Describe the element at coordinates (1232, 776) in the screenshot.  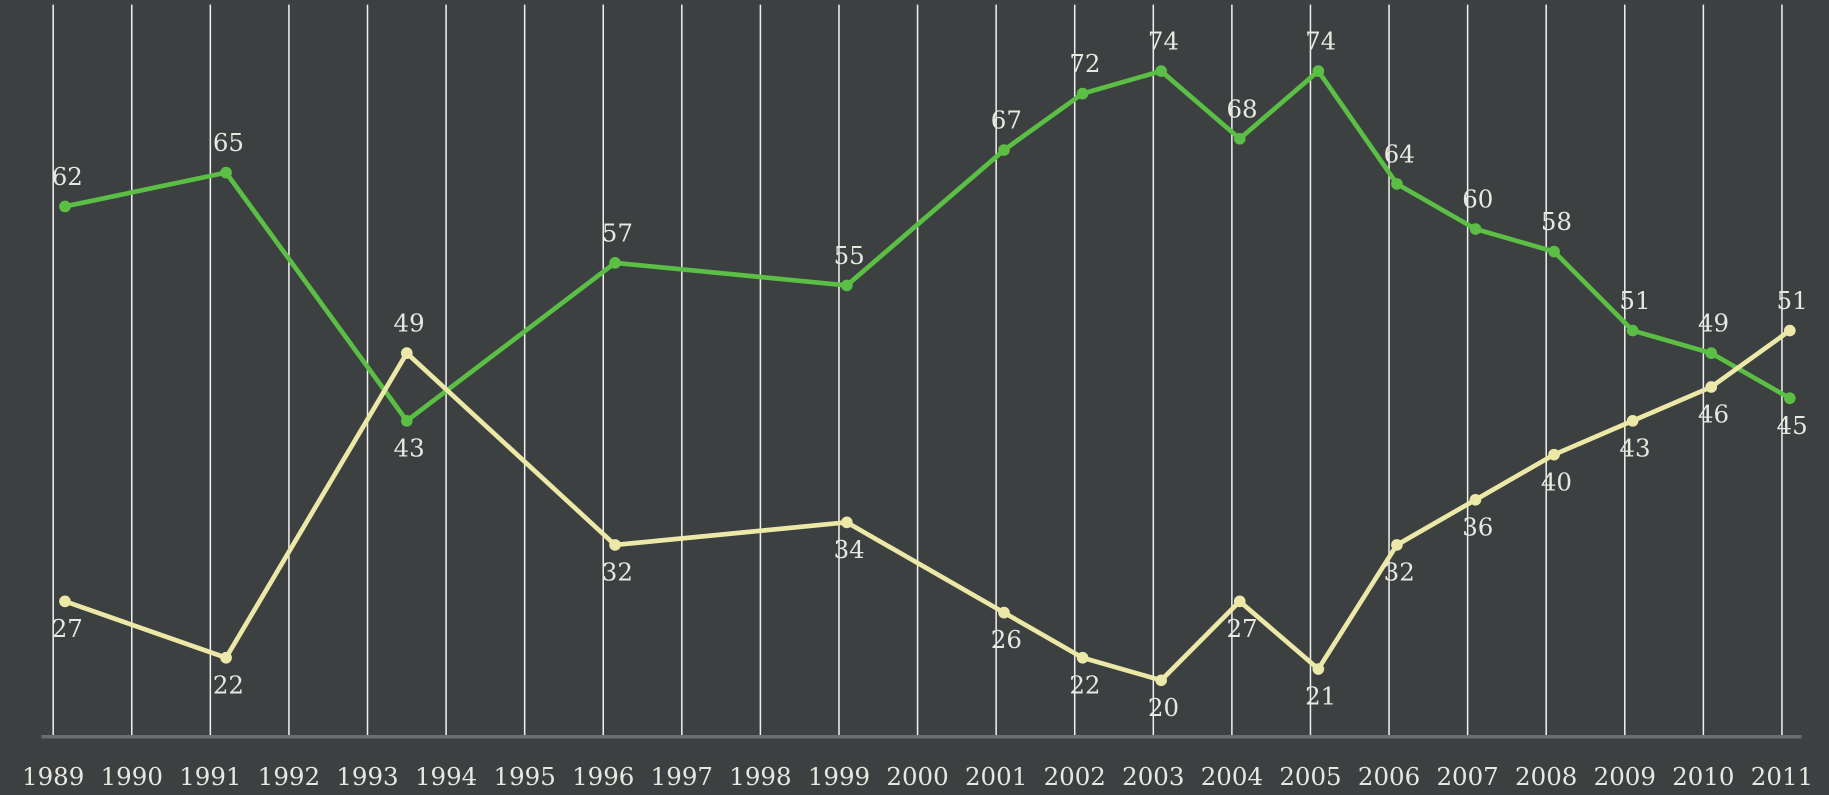
I see `x-tick-label: 2004` at that location.